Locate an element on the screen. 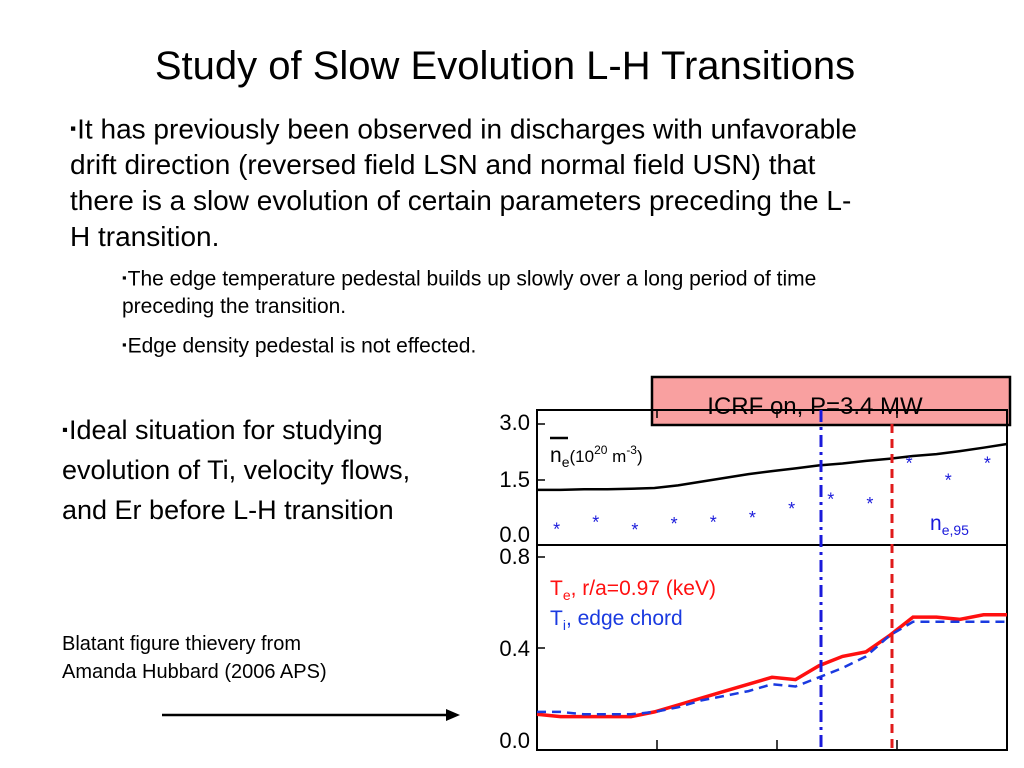 The image size is (1024, 768). te-label: Te, r/a=0.97 (keV) is located at coordinates (633, 590).